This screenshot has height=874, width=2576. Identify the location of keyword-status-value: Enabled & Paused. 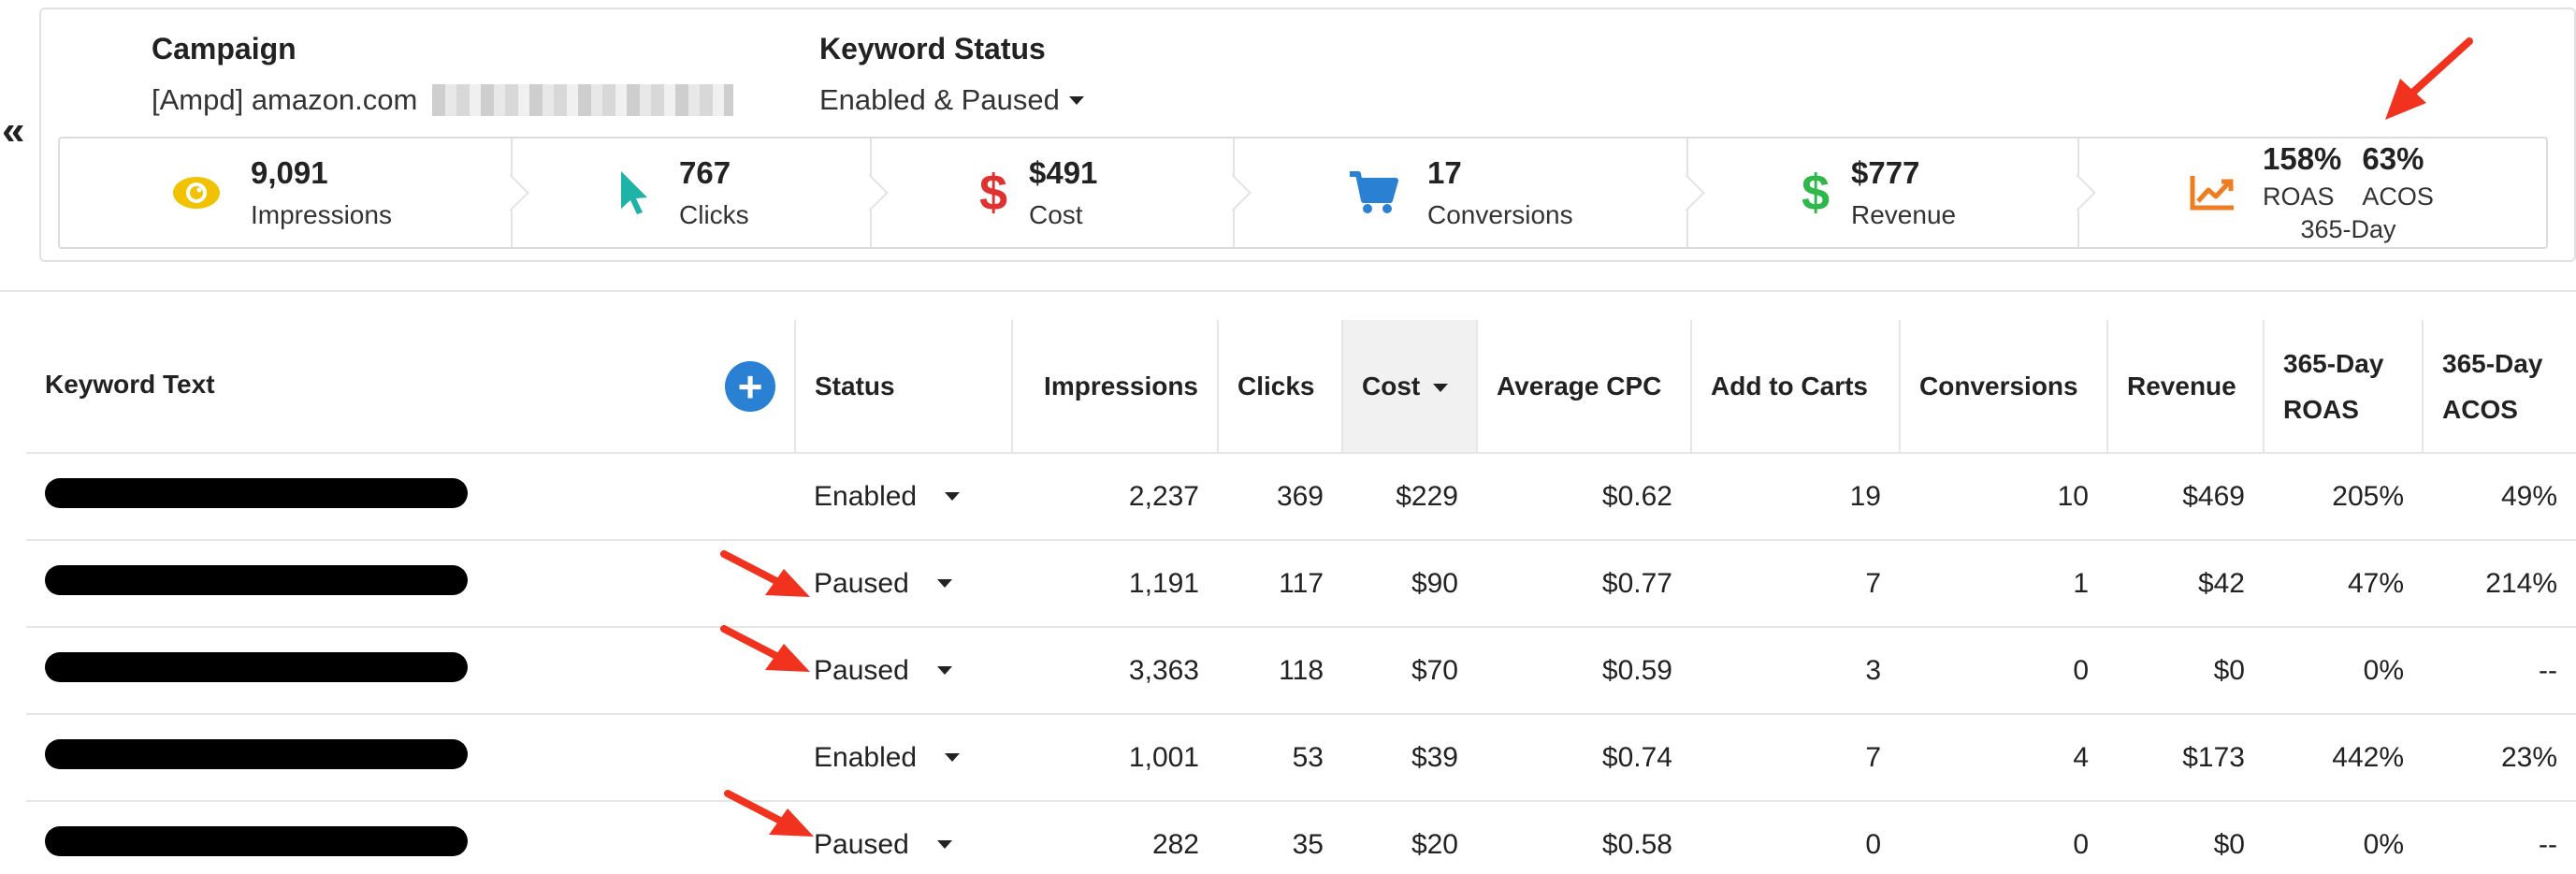
(939, 99).